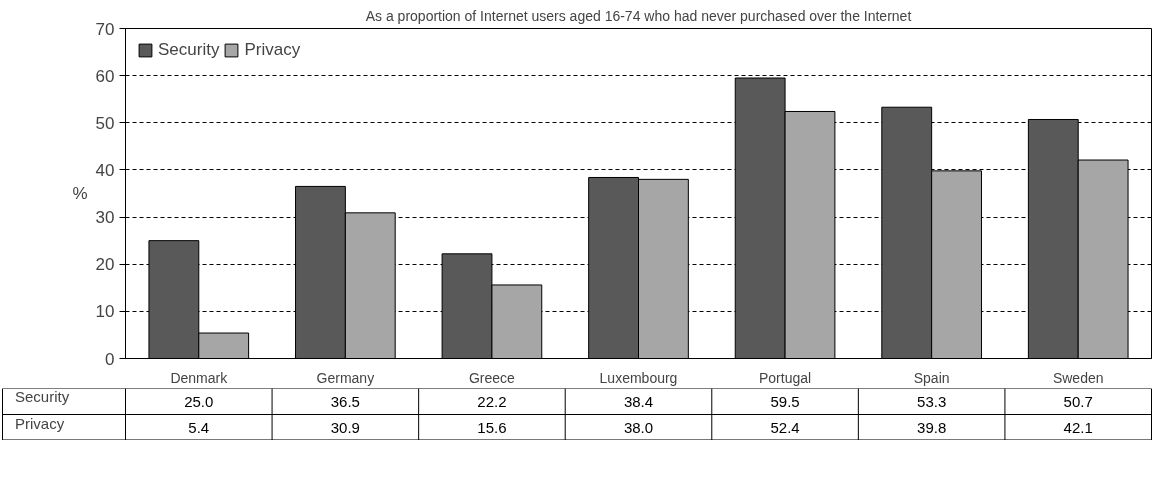  Describe the element at coordinates (785, 401) in the screenshot. I see `data-label: 59.5` at that location.